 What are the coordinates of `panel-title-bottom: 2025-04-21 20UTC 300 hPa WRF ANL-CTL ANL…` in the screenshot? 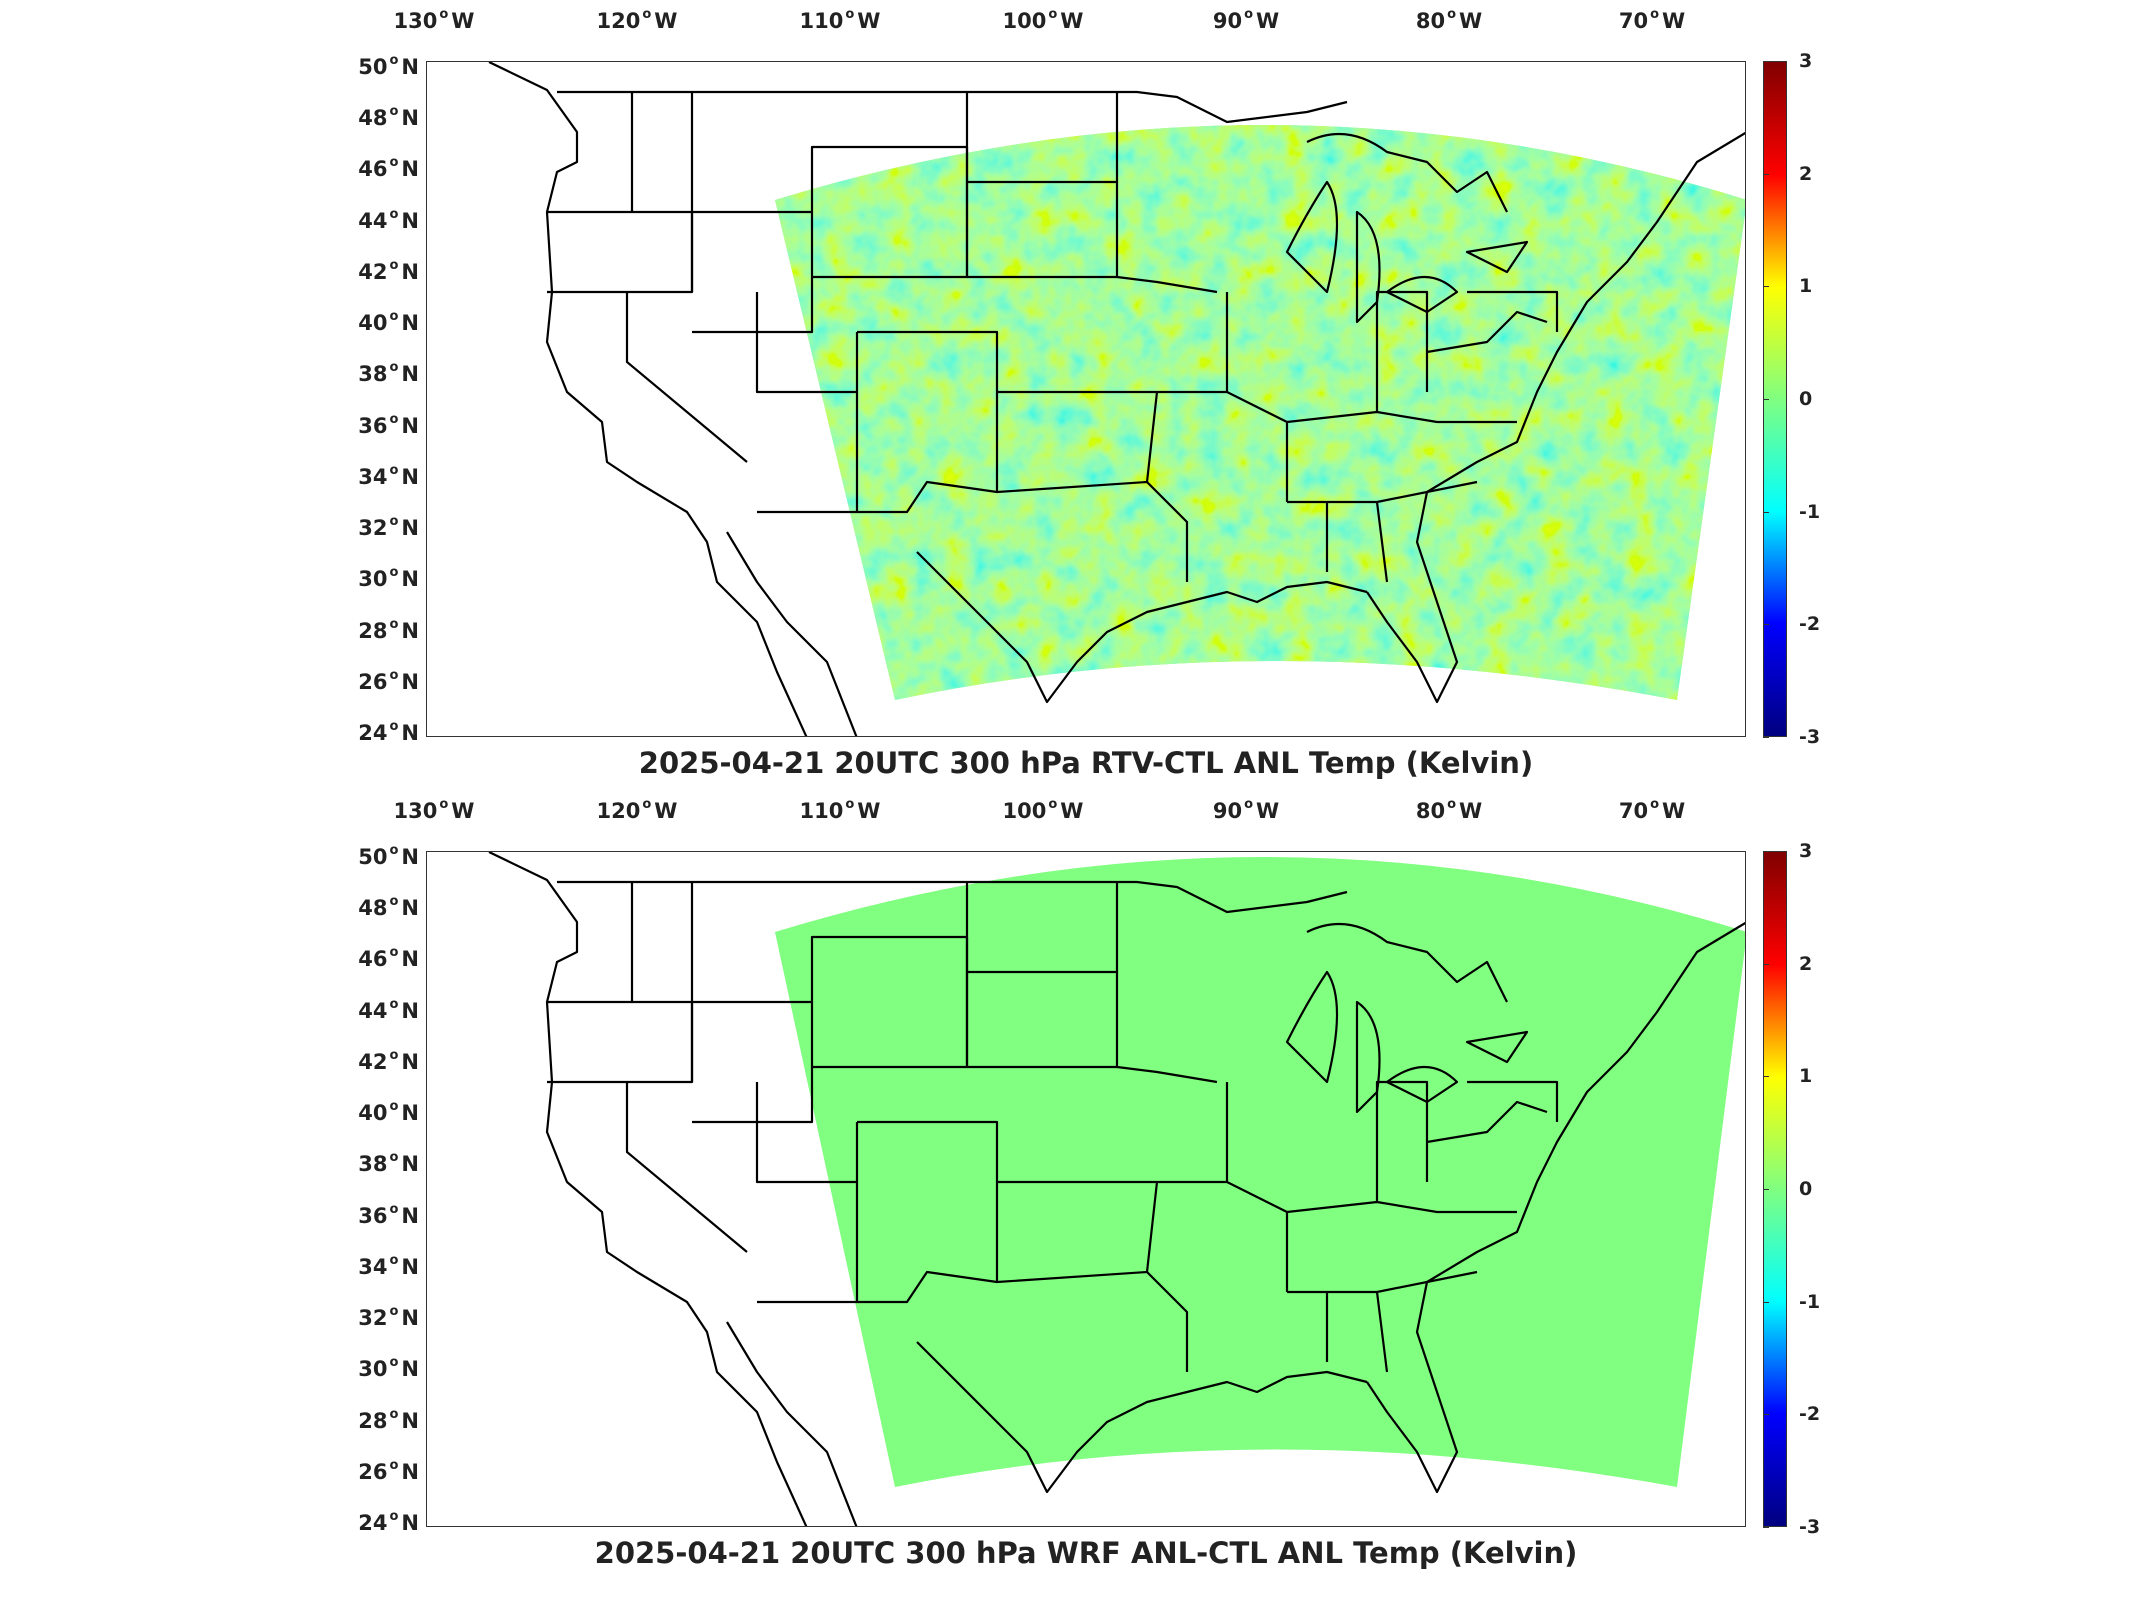 It's located at (1086, 1553).